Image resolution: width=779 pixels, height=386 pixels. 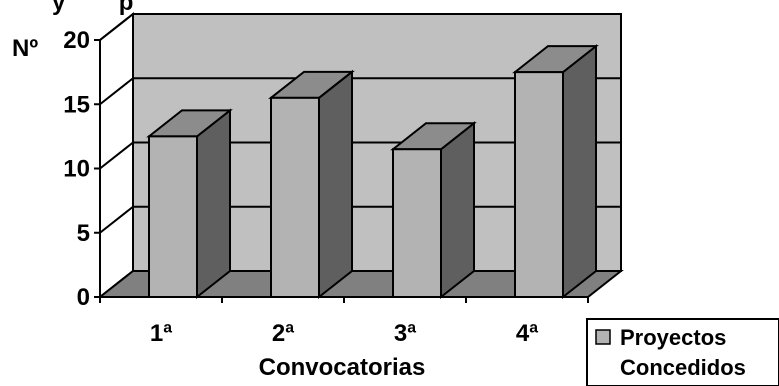 What do you see at coordinates (161, 333) in the screenshot?
I see `x-tick-label: 1ª` at bounding box center [161, 333].